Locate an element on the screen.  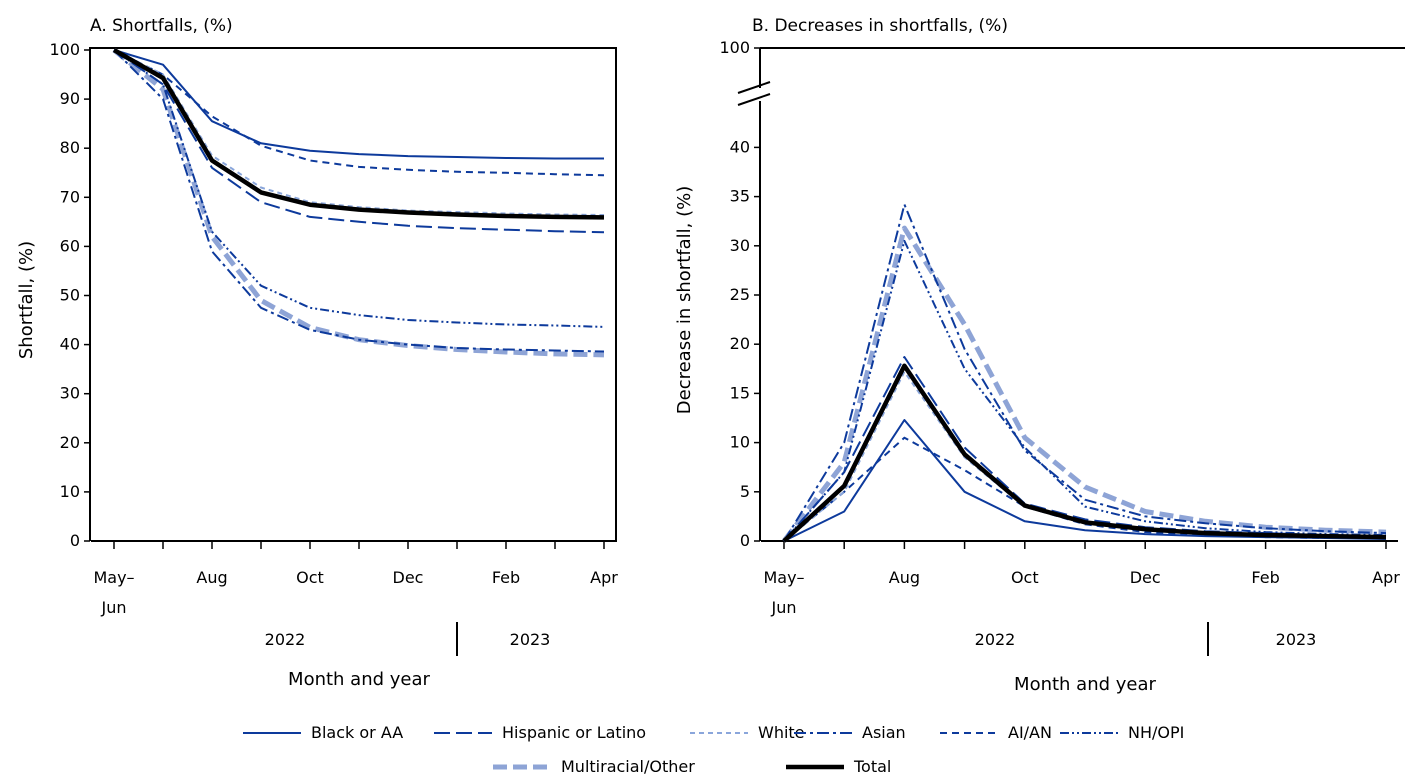
panel-b-series-total is located at coordinates (1084, 453).